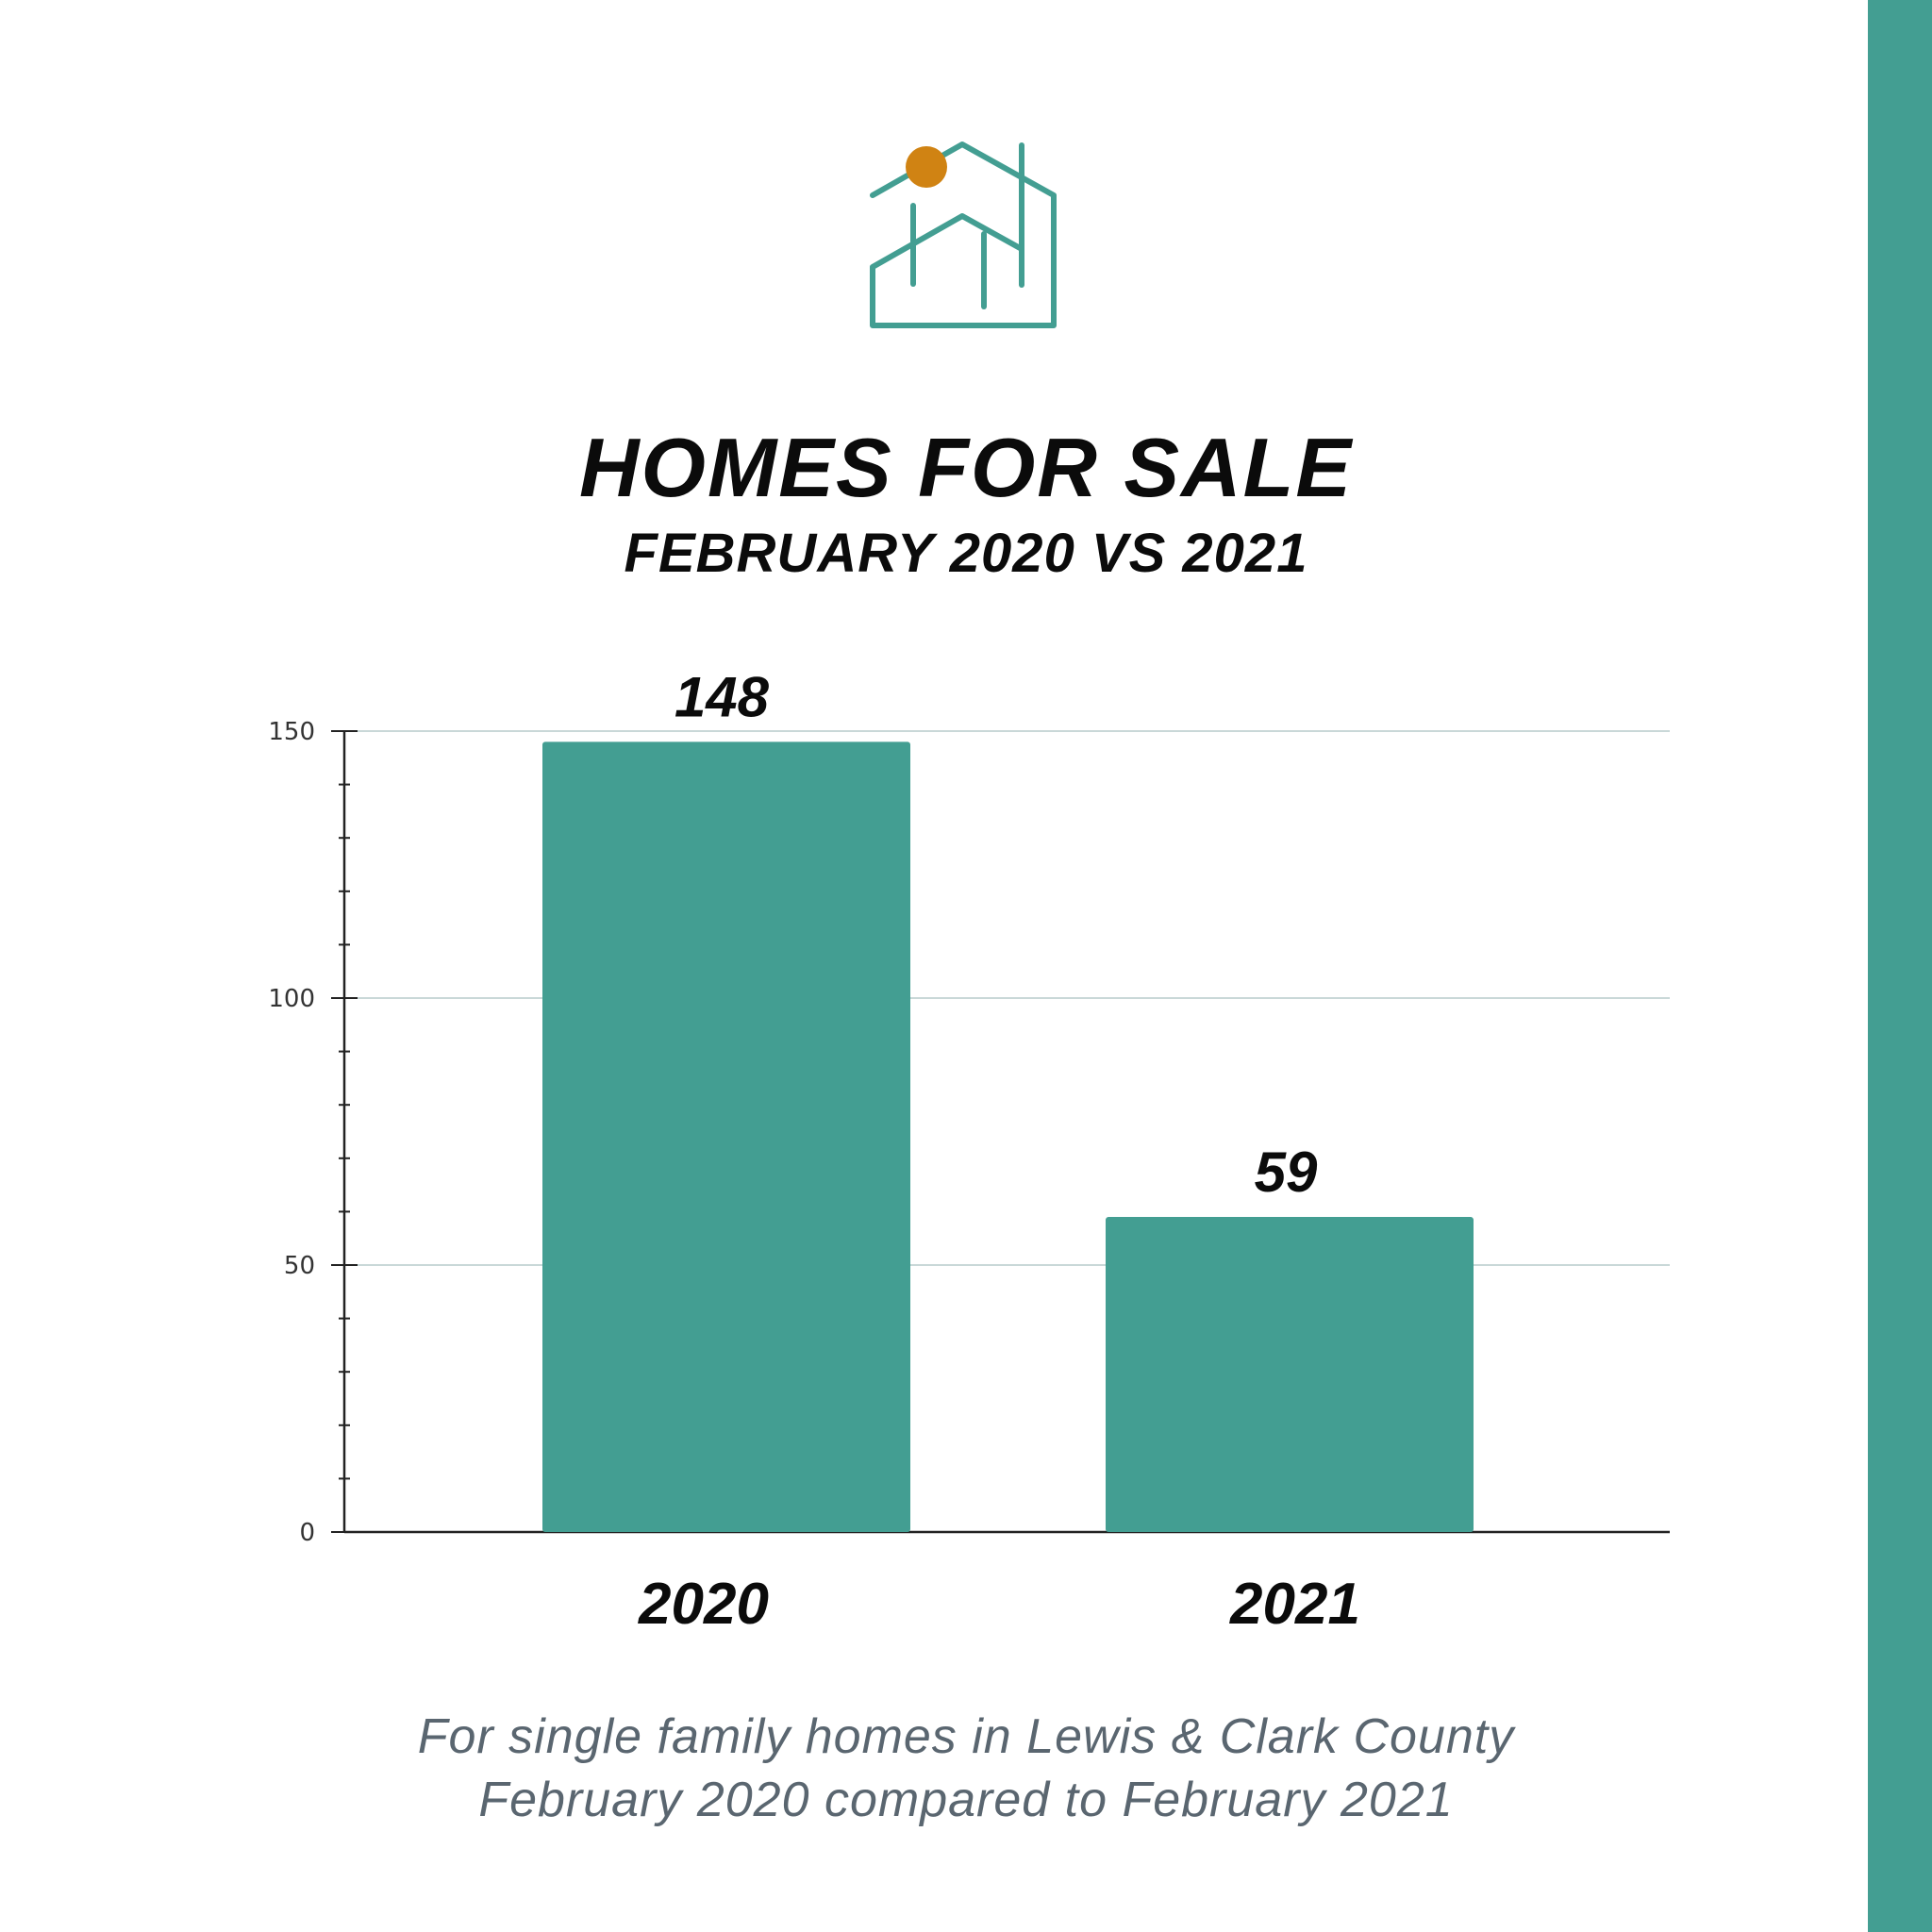  I want to click on y-tick-label: 50, so click(299, 1266).